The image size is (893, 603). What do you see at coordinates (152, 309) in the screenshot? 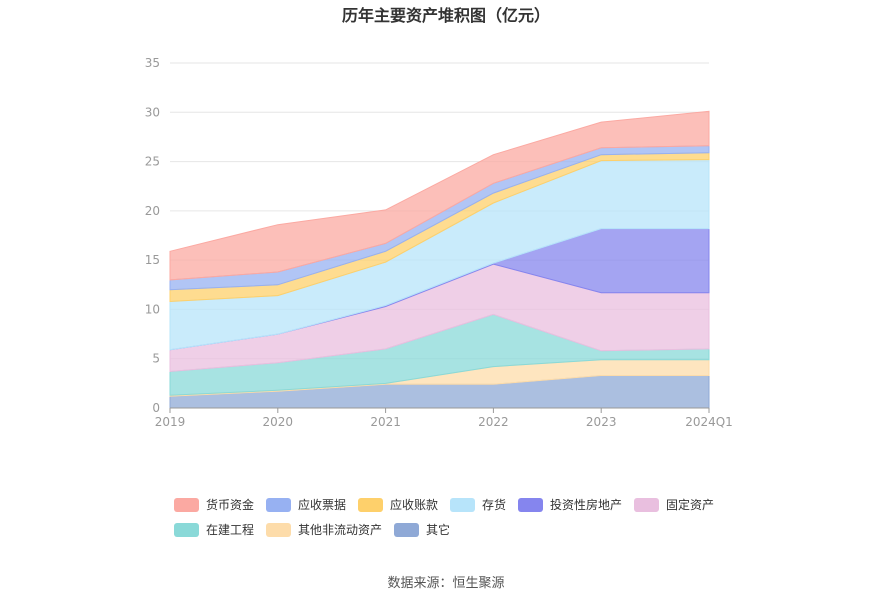
I see `y-tick-label: 10` at bounding box center [152, 309].